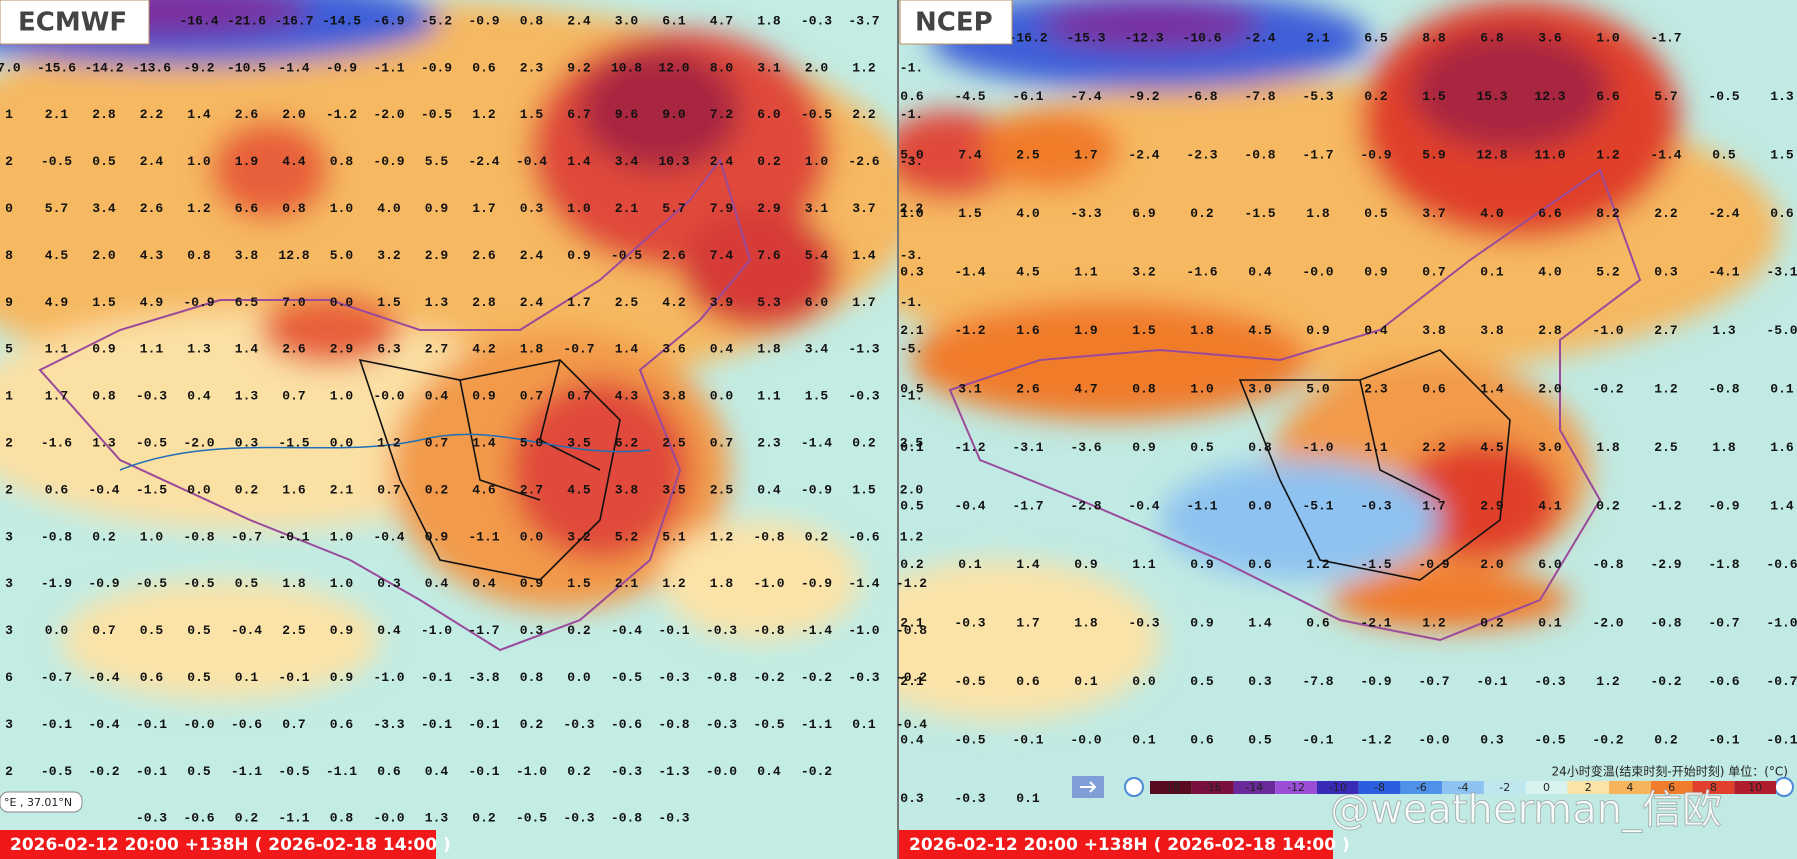 This screenshot has height=859, width=1797. I want to click on coord-box, so click(41, 802).